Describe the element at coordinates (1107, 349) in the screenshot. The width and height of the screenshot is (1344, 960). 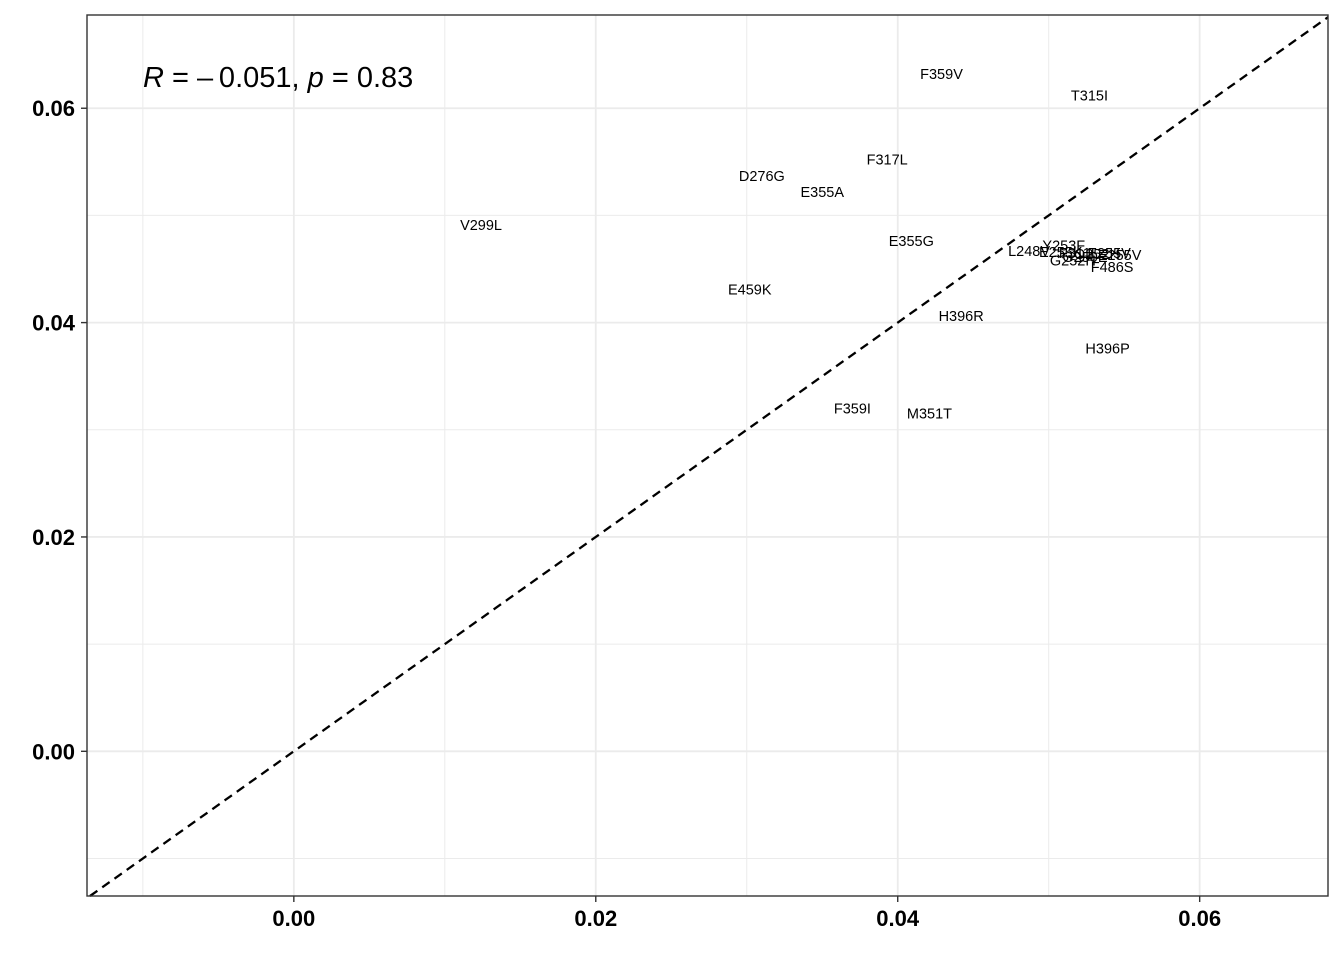
I see `point-label: H396P` at that location.